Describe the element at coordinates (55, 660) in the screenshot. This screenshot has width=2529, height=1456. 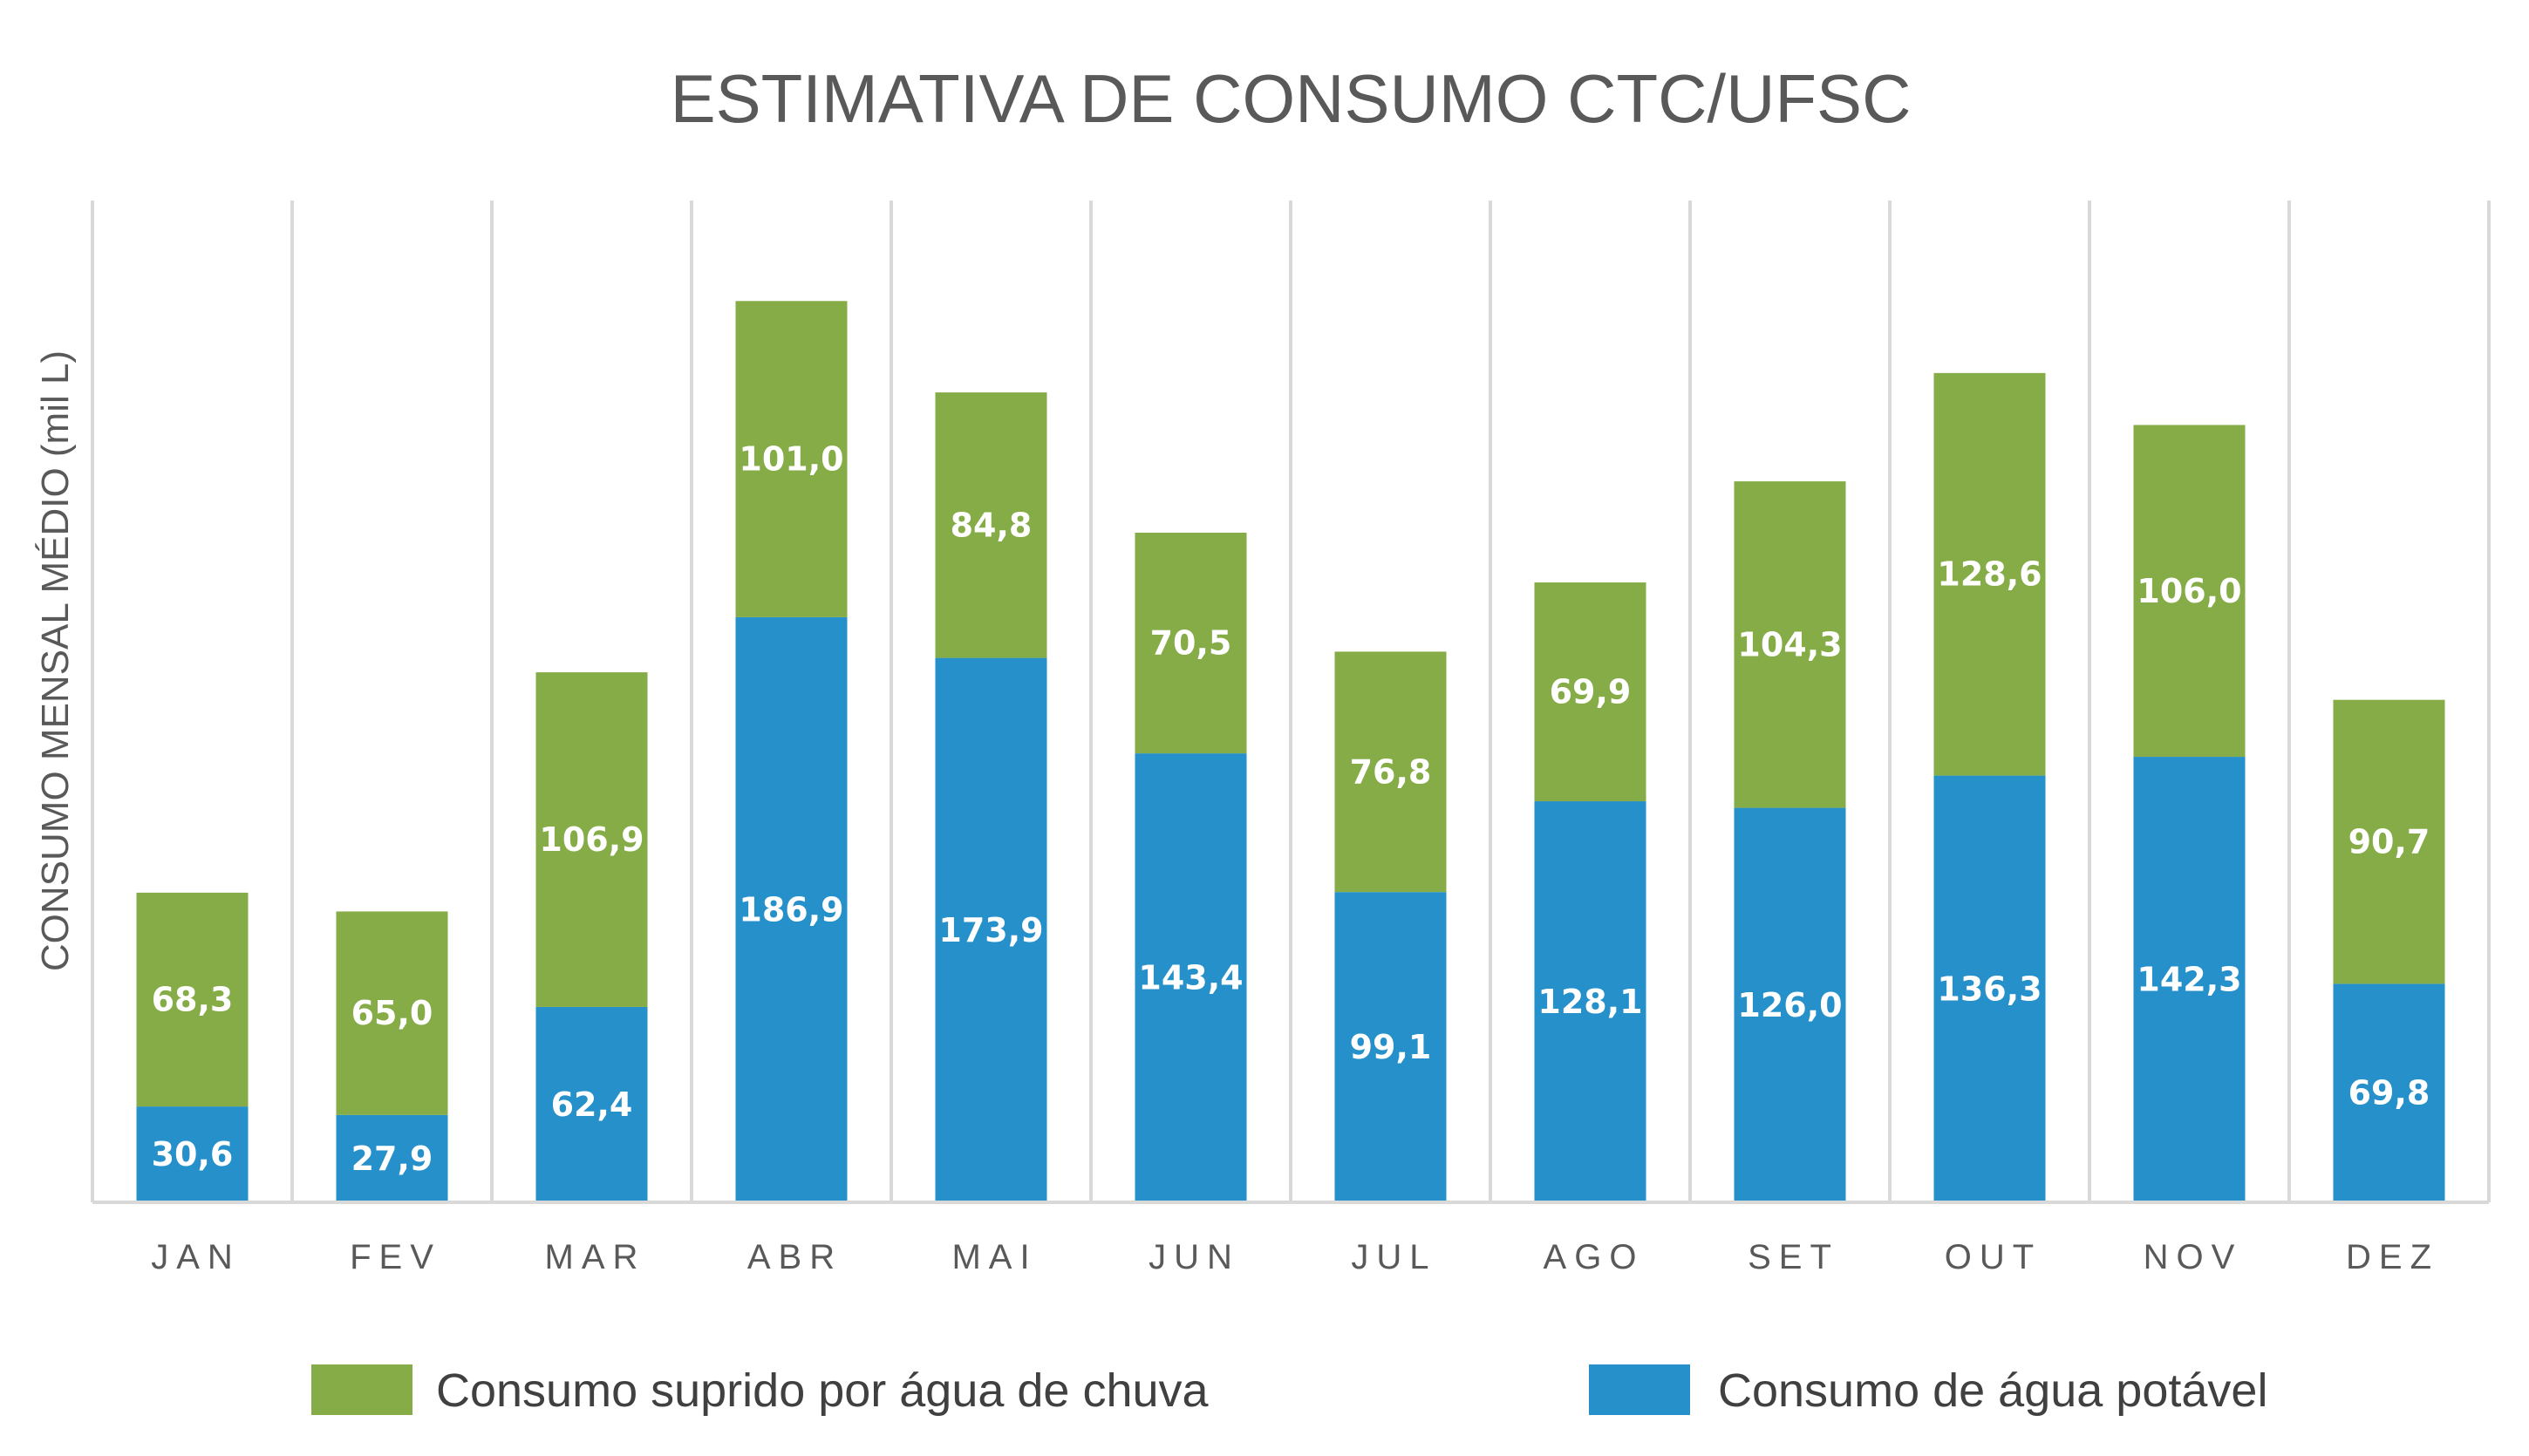
I see `y-axis-label: CONSUMO MENSAL MÉDIO (mil L)` at that location.